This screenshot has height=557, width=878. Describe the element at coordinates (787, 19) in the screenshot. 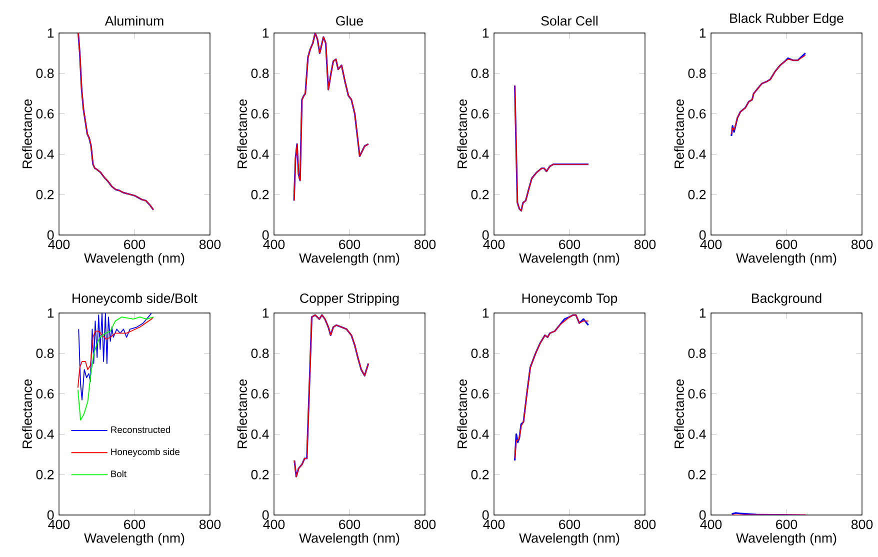

I see `chart-title: Black Rubber Edge` at that location.